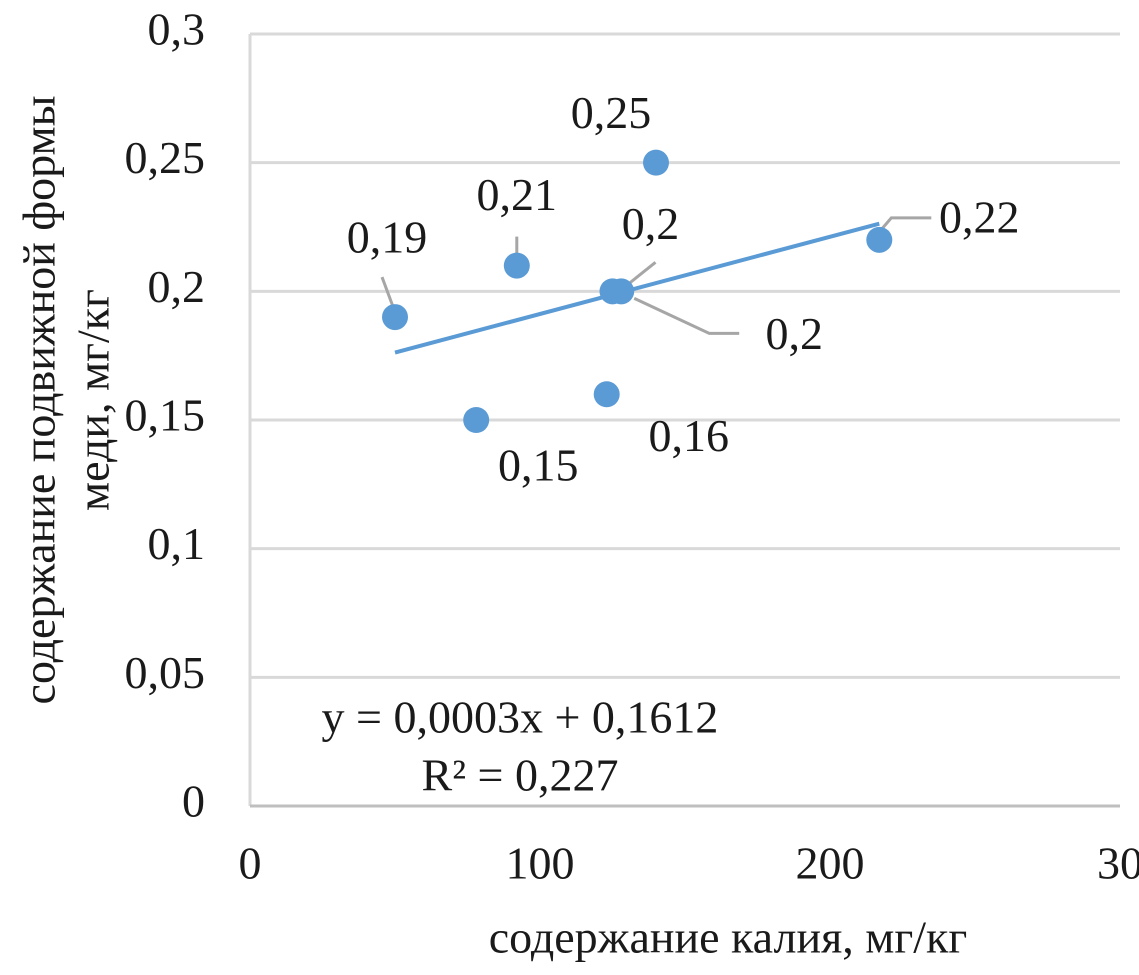  Describe the element at coordinates (165, 672) in the screenshot. I see `y-tick-label: 0,05` at that location.